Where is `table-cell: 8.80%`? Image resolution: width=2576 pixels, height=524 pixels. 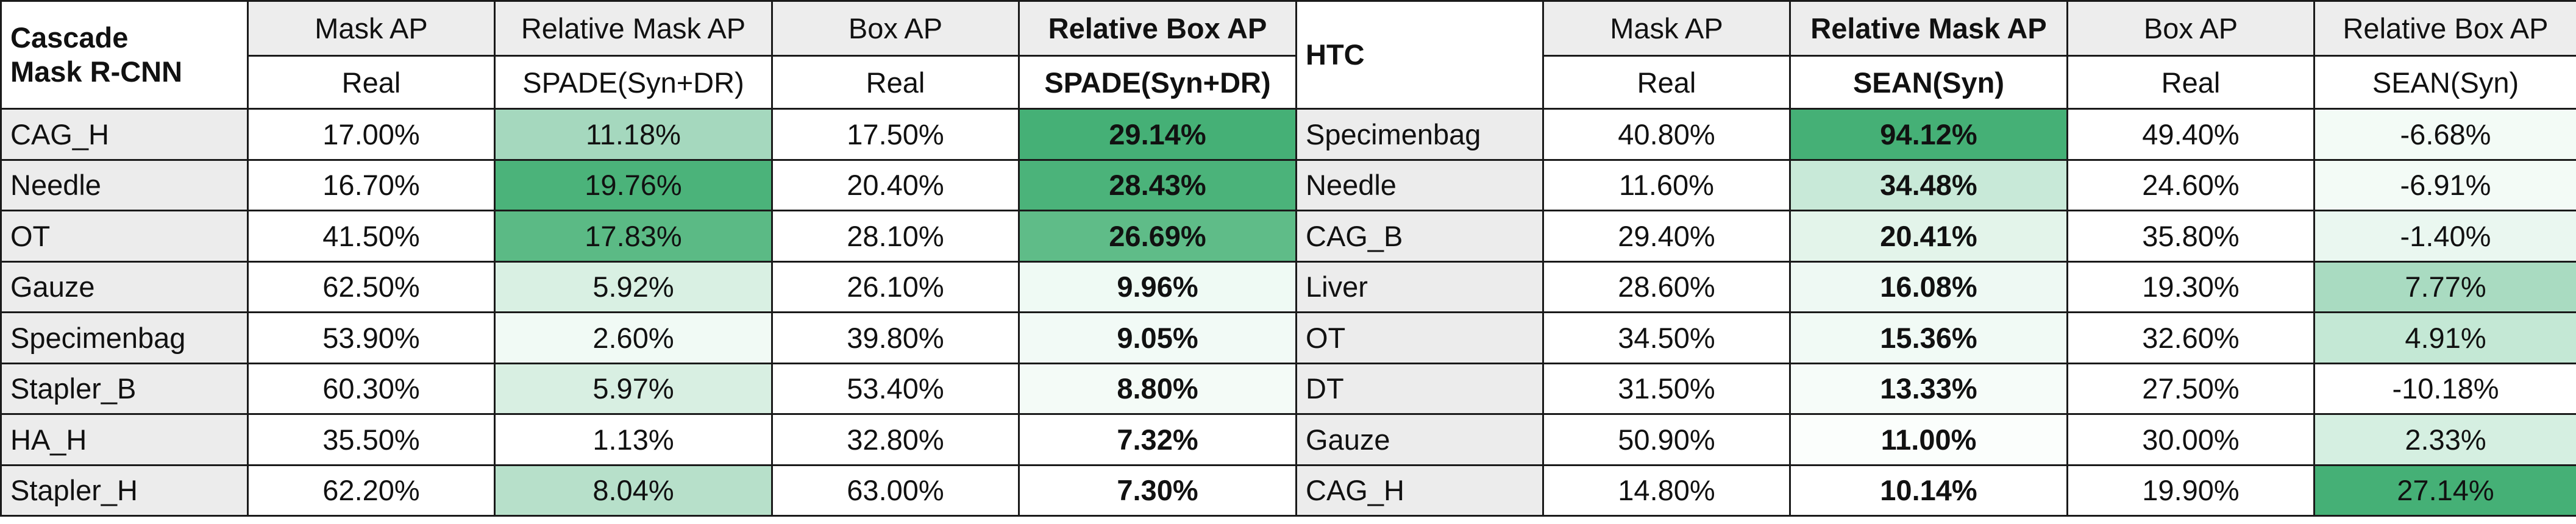
table-cell: 8.80% is located at coordinates (1157, 388).